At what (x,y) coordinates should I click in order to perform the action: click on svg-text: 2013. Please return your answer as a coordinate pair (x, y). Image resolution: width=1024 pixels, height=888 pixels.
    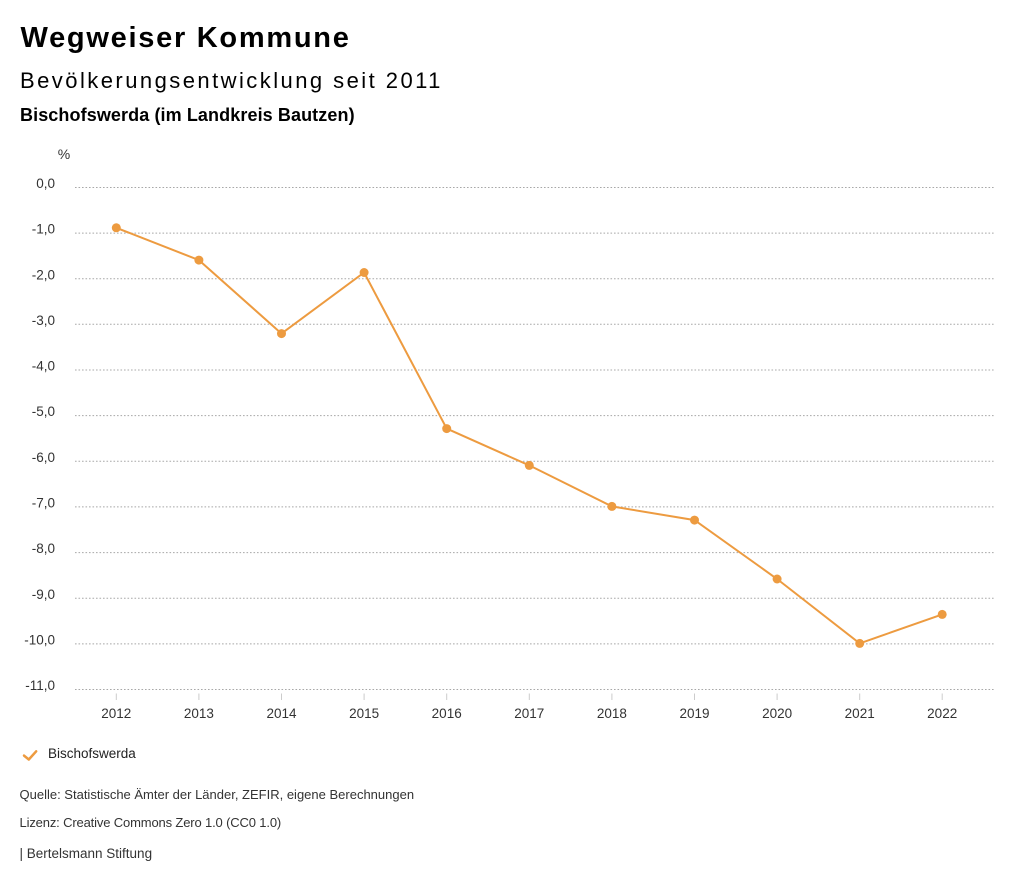
    Looking at the image, I should click on (199, 713).